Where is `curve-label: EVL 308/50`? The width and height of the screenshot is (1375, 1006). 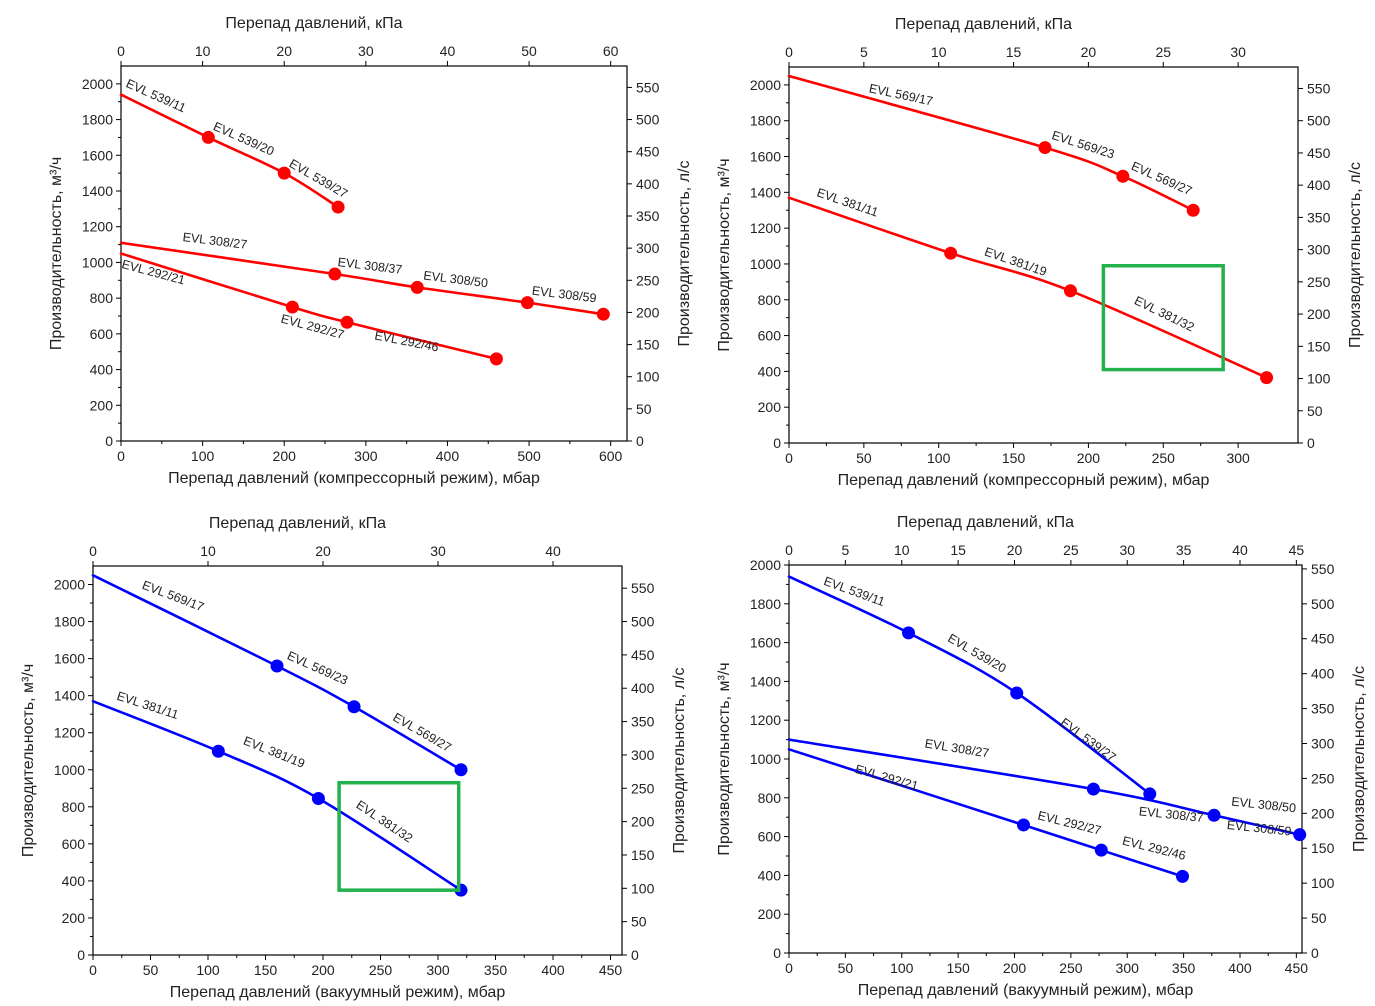 curve-label: EVL 308/50 is located at coordinates (456, 279).